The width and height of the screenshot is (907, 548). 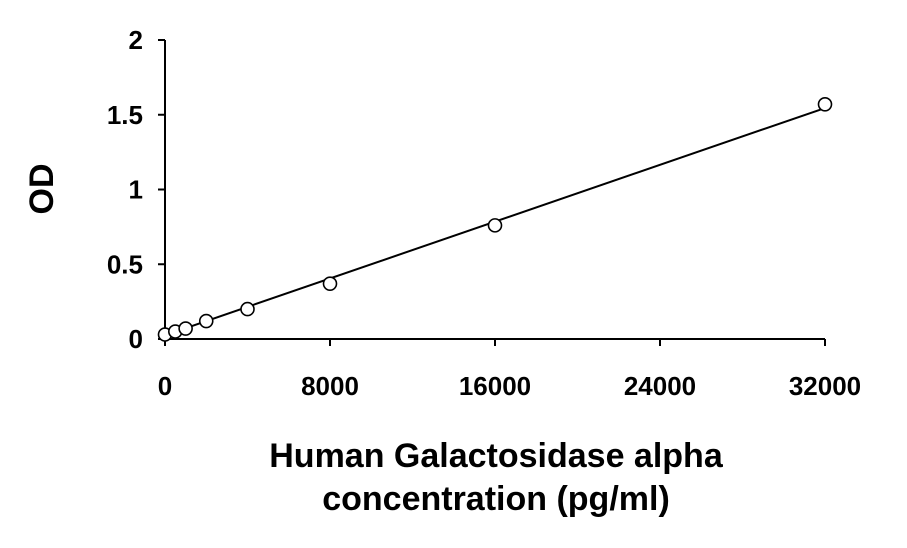 What do you see at coordinates (136, 339) in the screenshot?
I see `y-tick-label: 0` at bounding box center [136, 339].